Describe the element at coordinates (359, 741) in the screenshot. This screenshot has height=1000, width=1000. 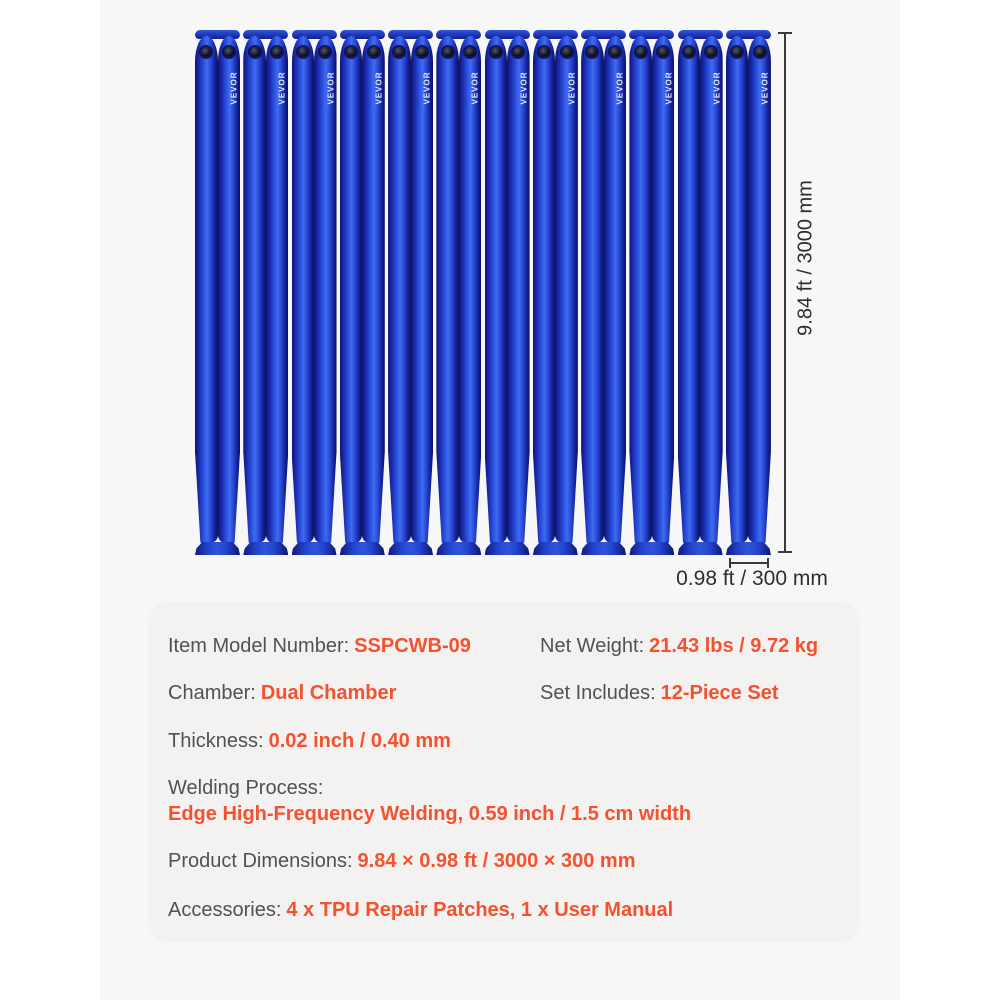
I see `spec-value: 0.02 inch / 0.40 mm` at that location.